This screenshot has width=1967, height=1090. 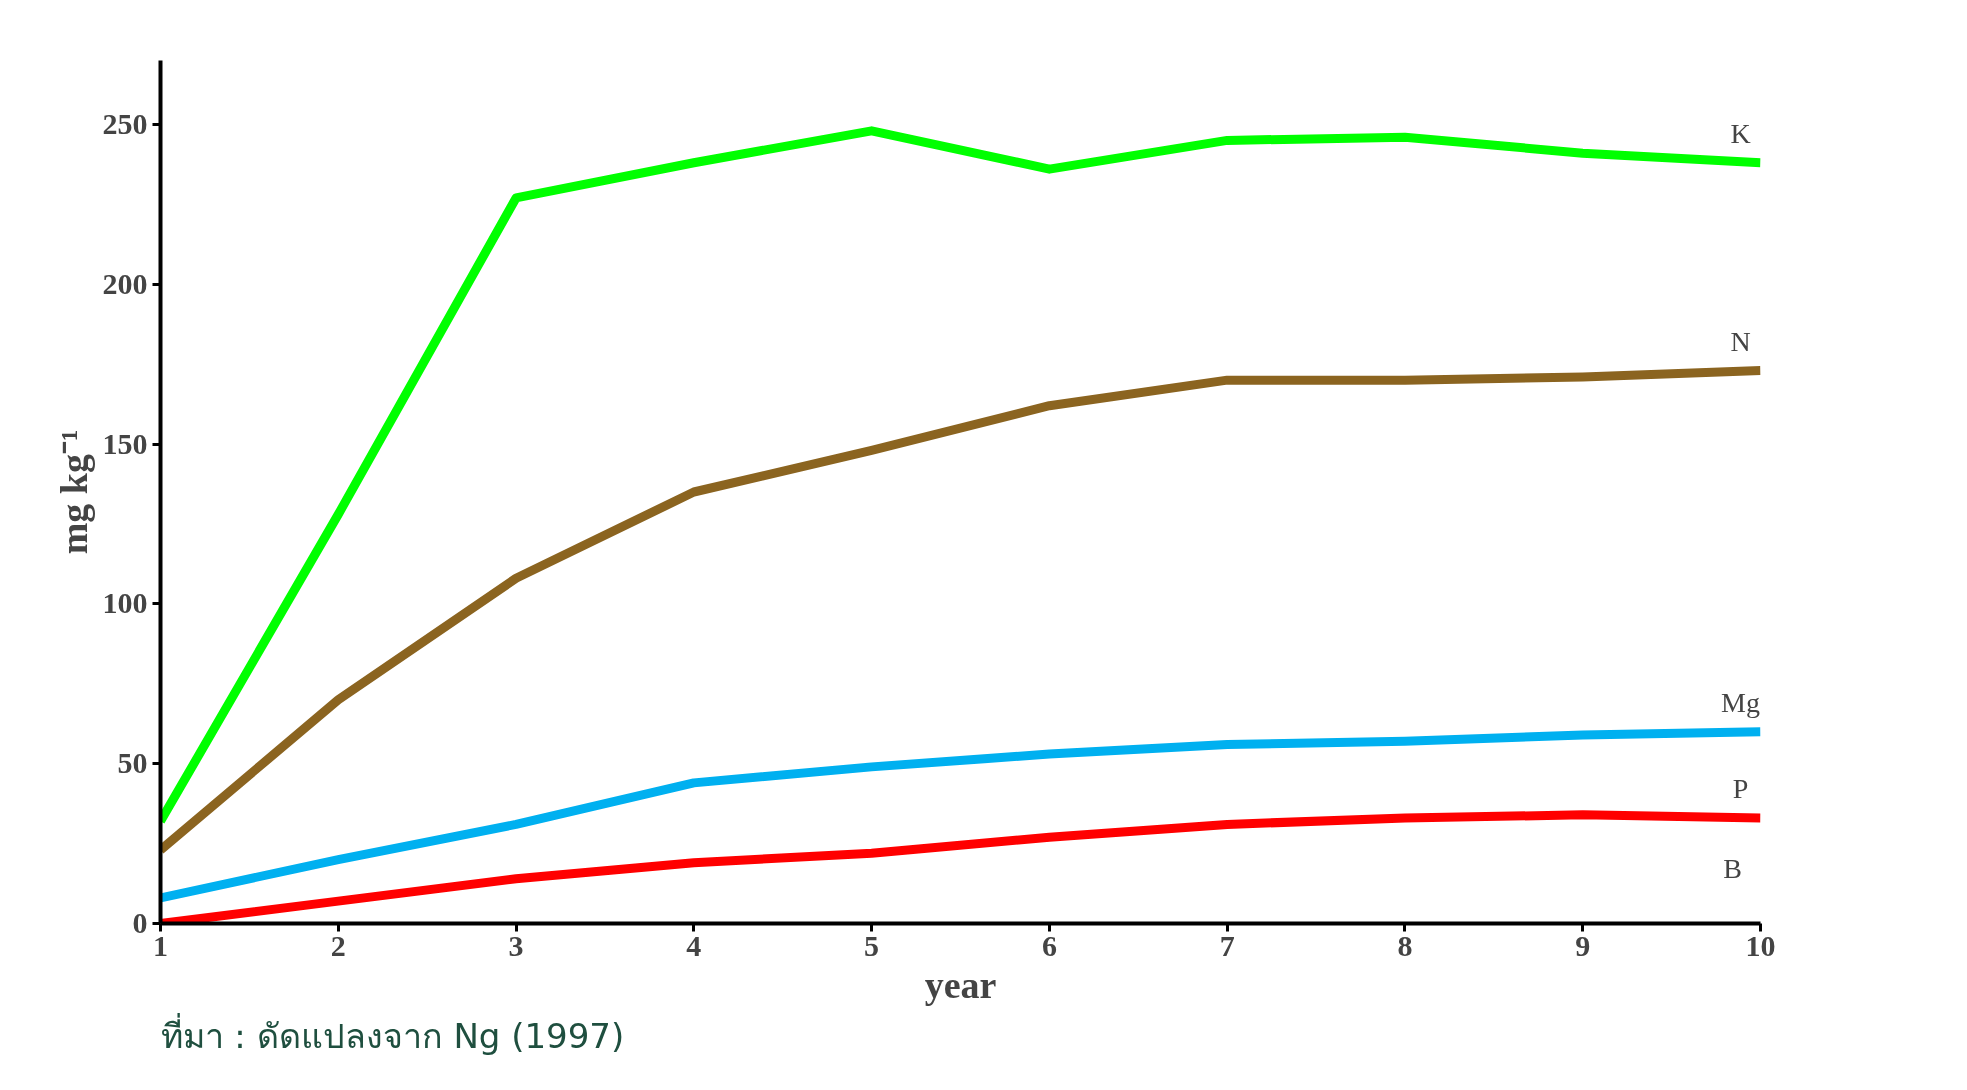 What do you see at coordinates (338, 945) in the screenshot?
I see `x-tick-label: 2` at bounding box center [338, 945].